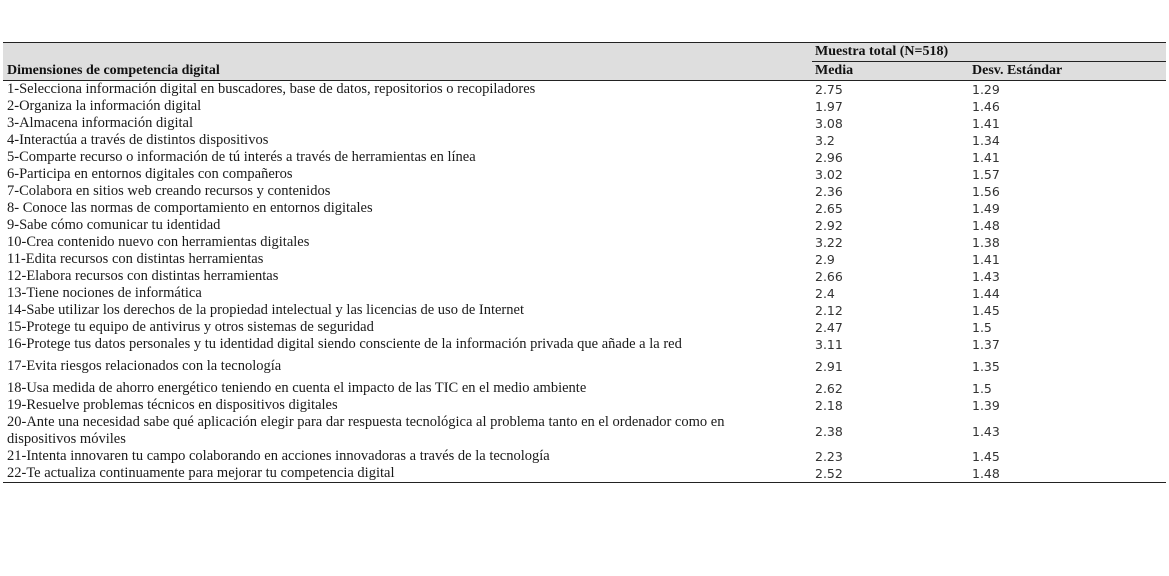 This screenshot has width=1169, height=576. I want to click on row-mean: 2.52, so click(890, 474).